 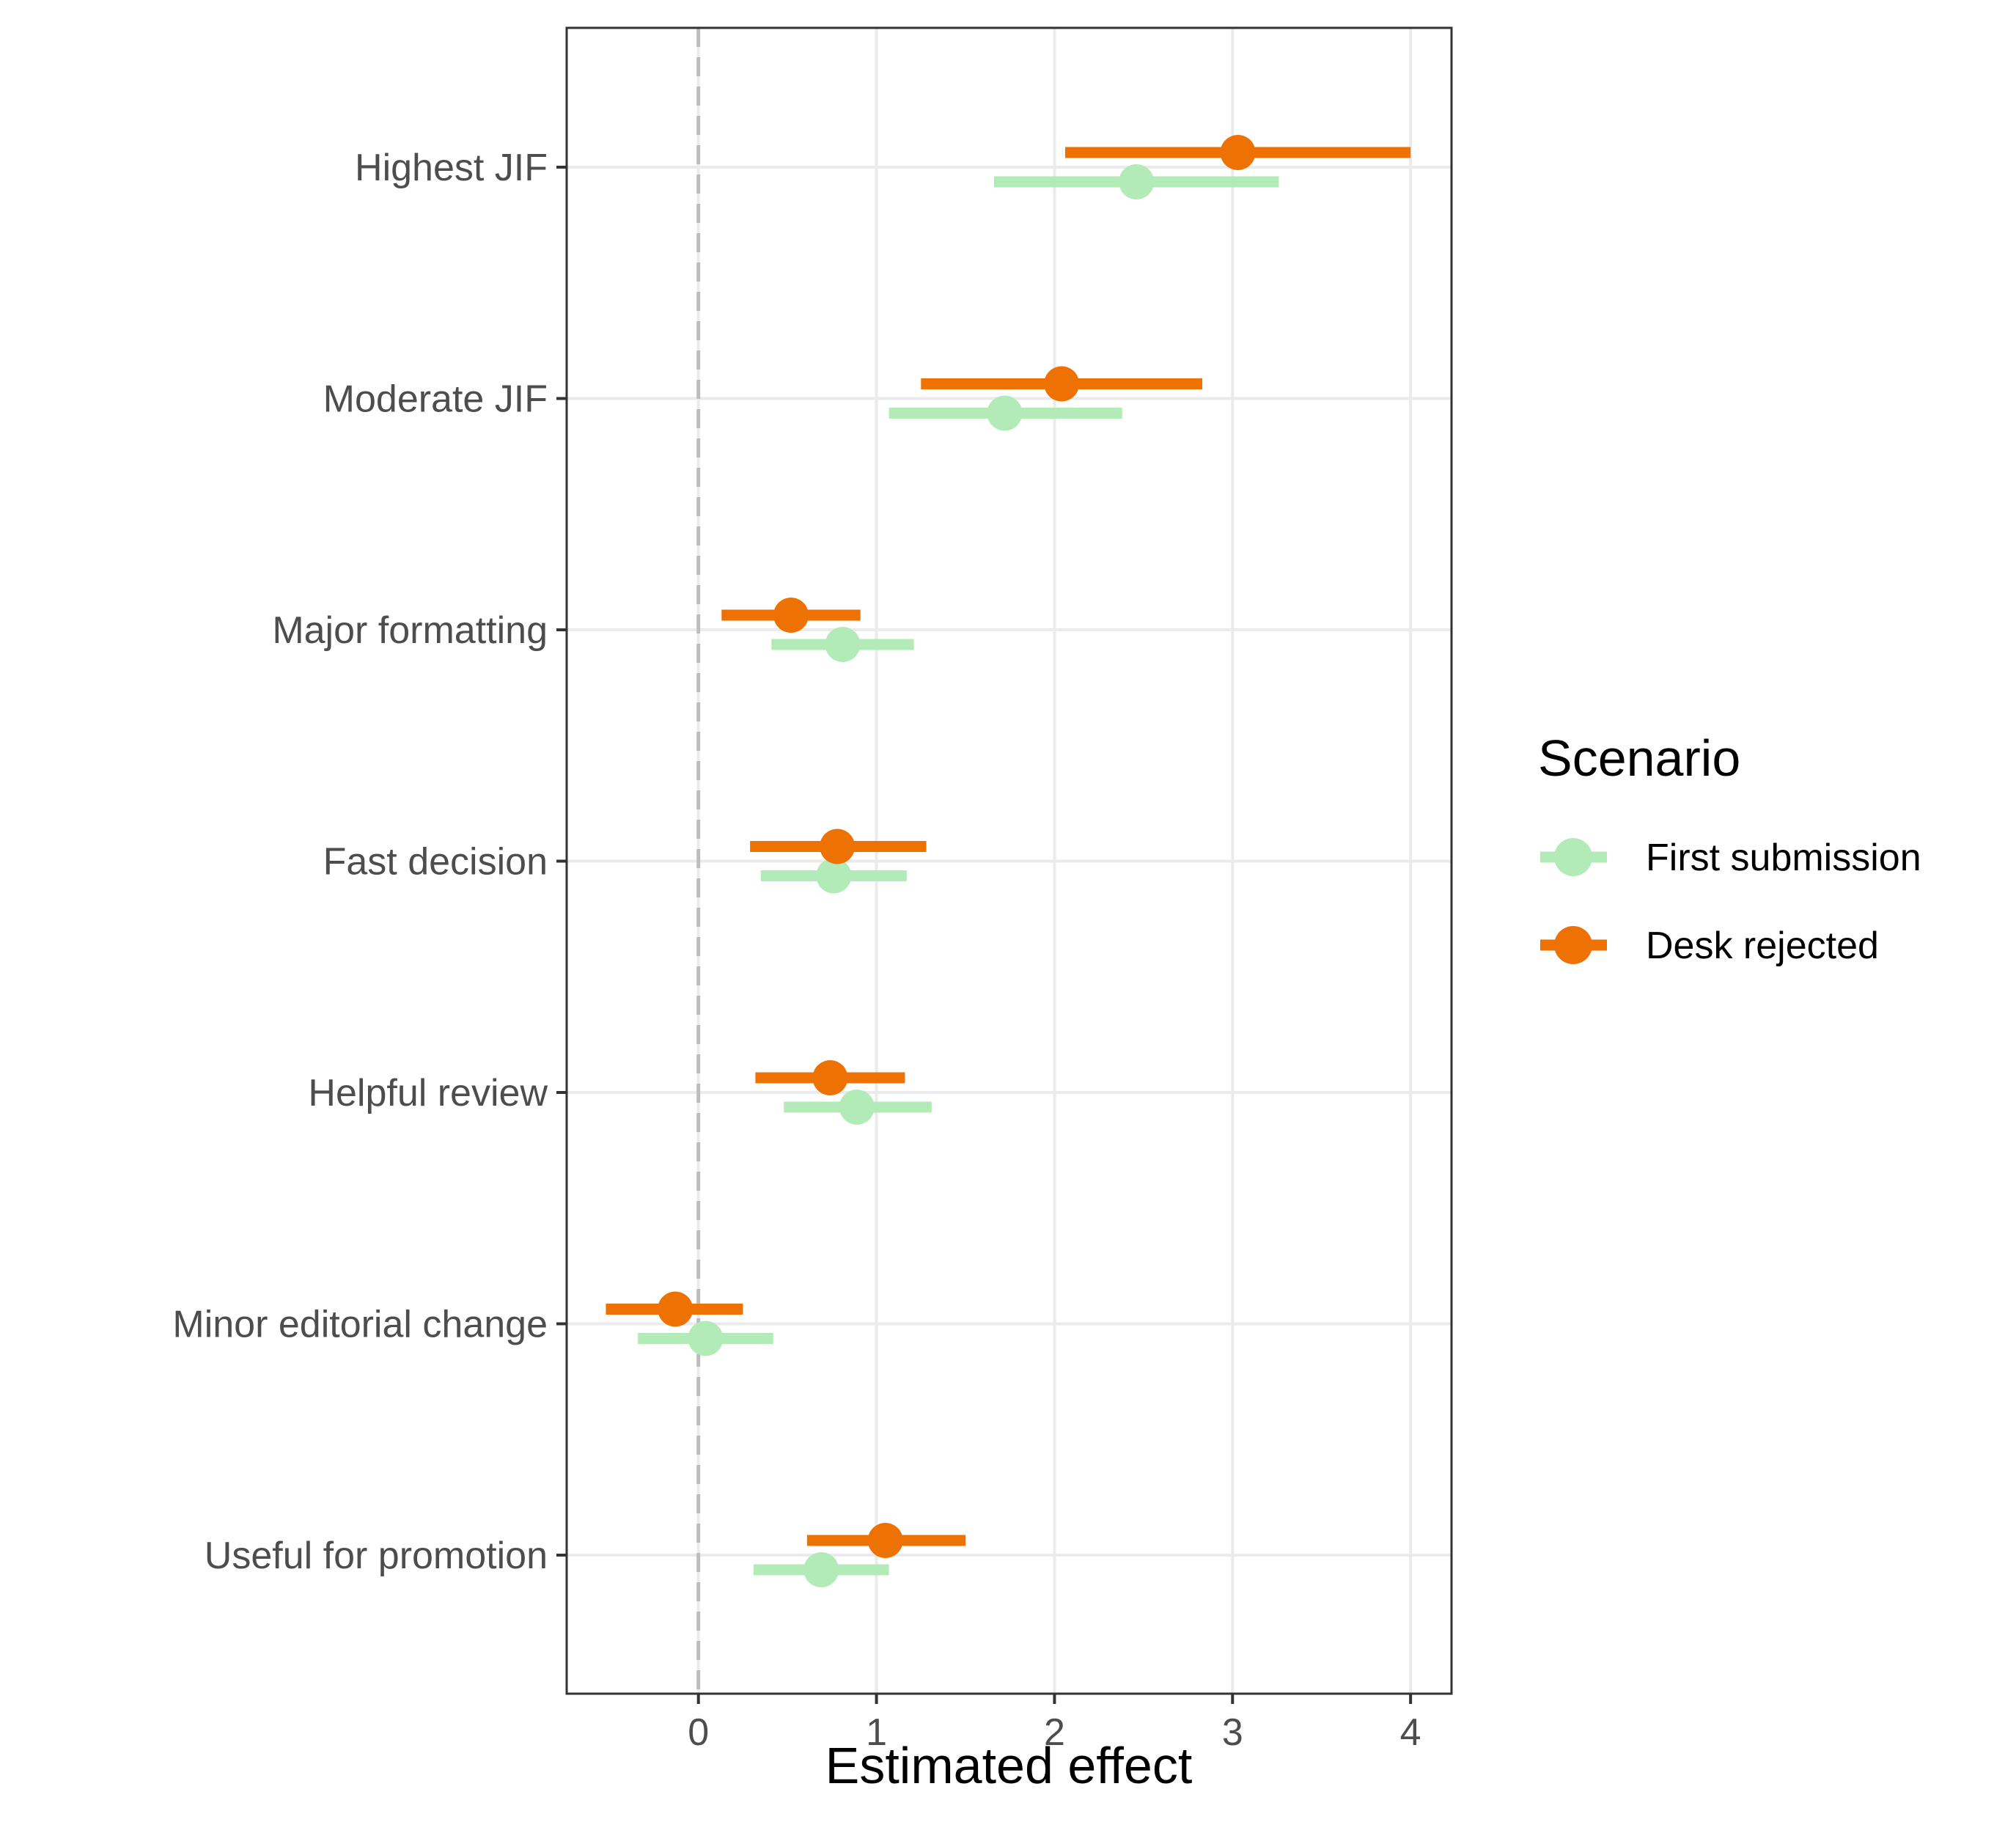 What do you see at coordinates (676, 1309) in the screenshot?
I see `point-desk-rejected-minor-editorial-change` at bounding box center [676, 1309].